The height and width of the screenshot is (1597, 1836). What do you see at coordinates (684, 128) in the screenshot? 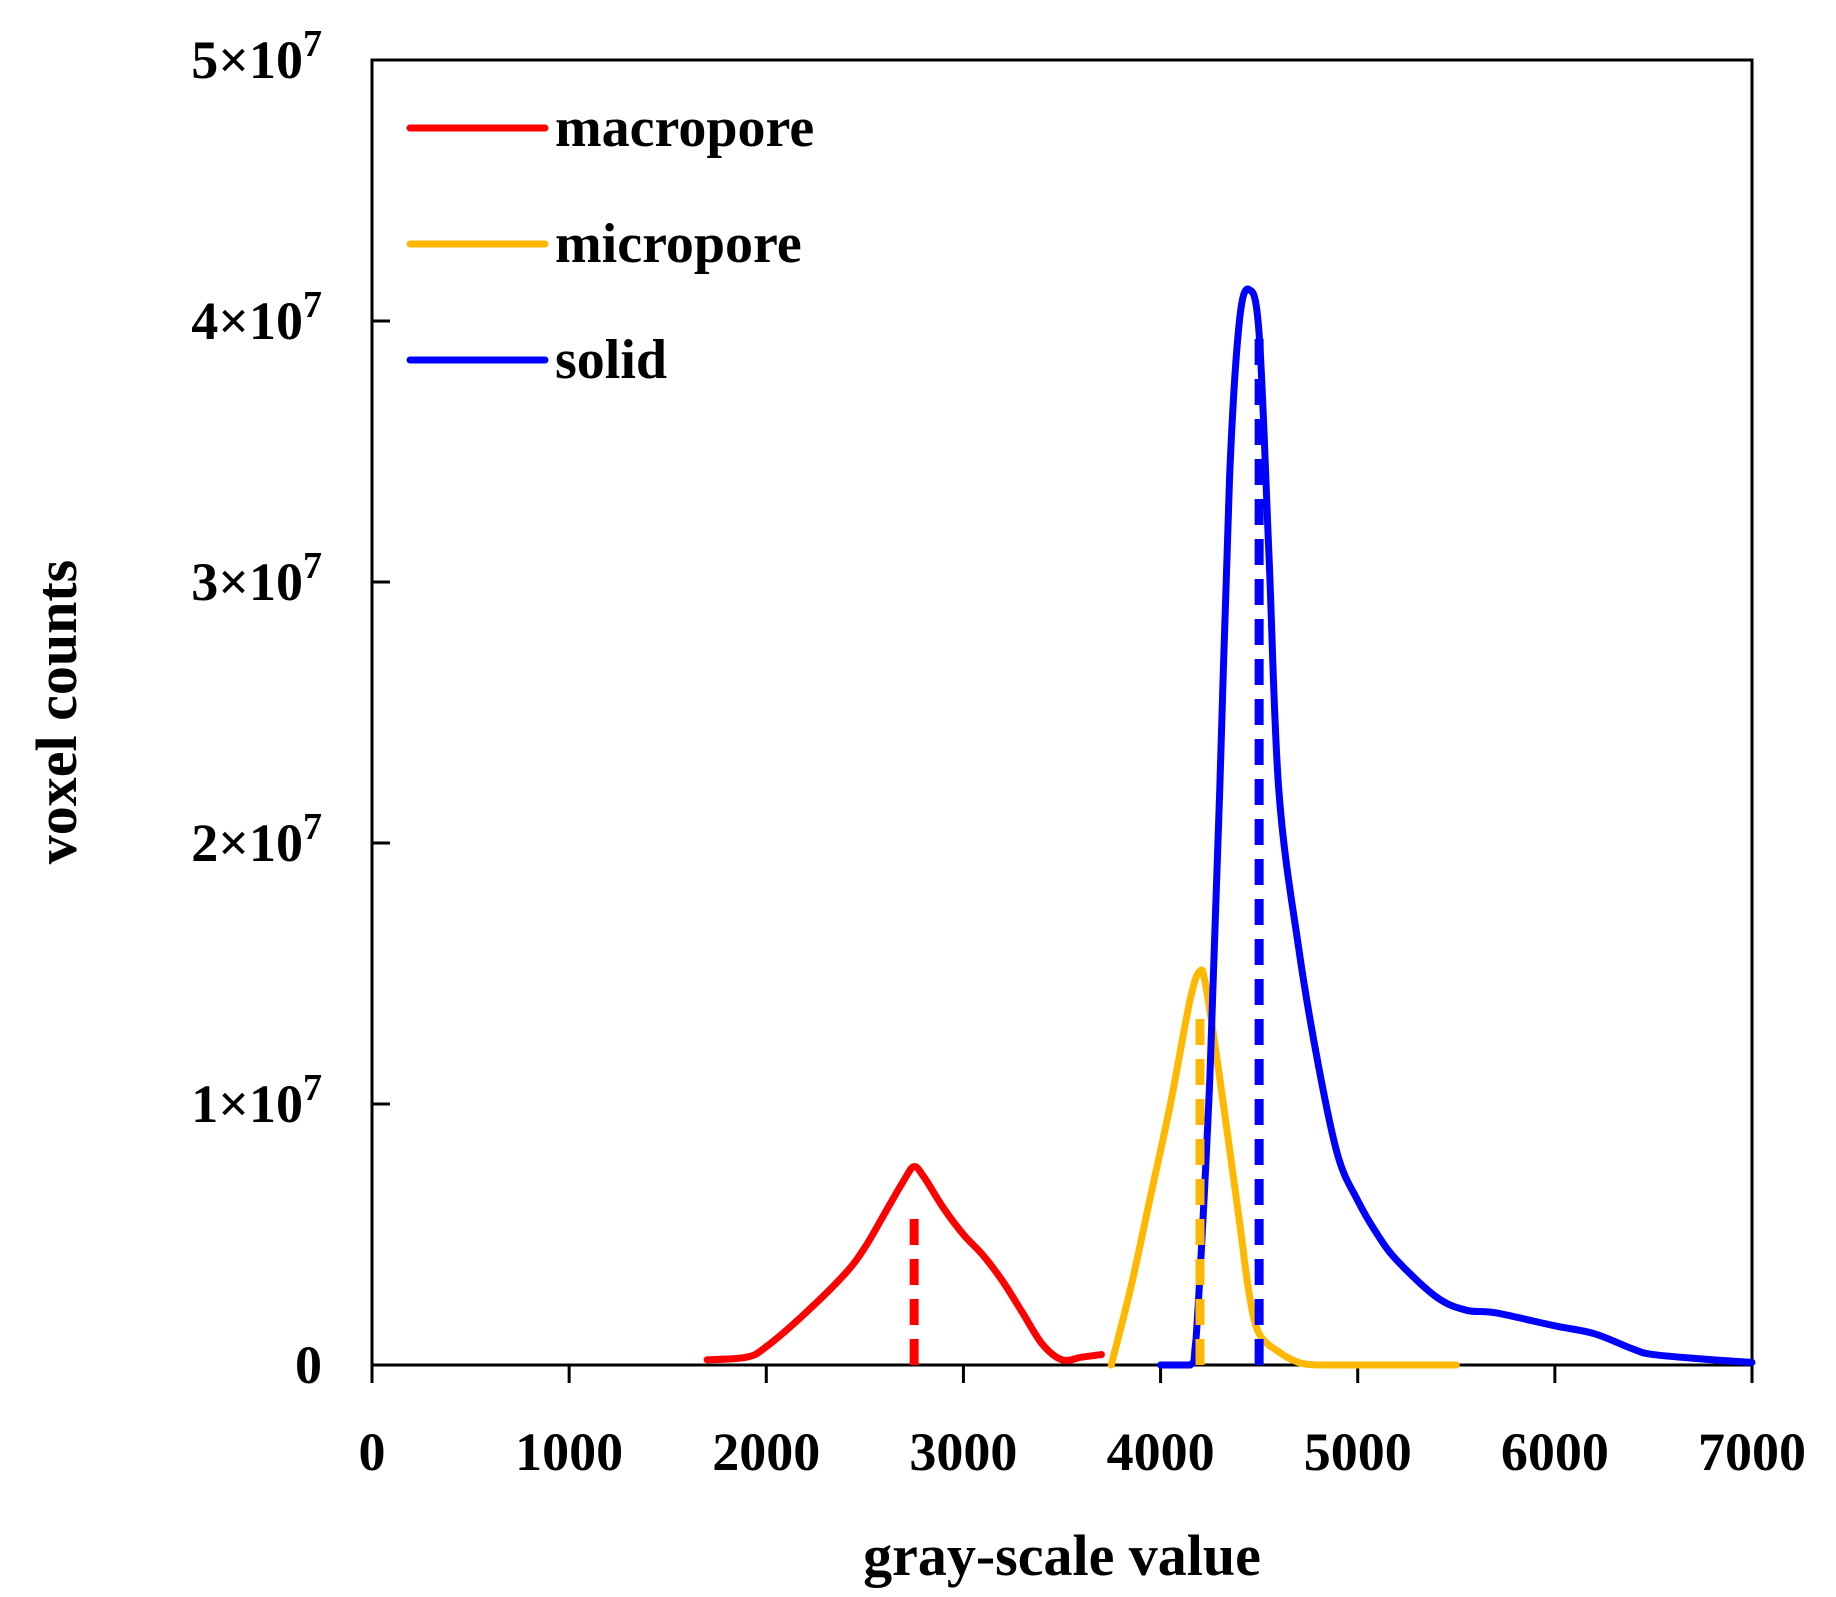
I see `legend-label-macropore: macropore` at bounding box center [684, 128].